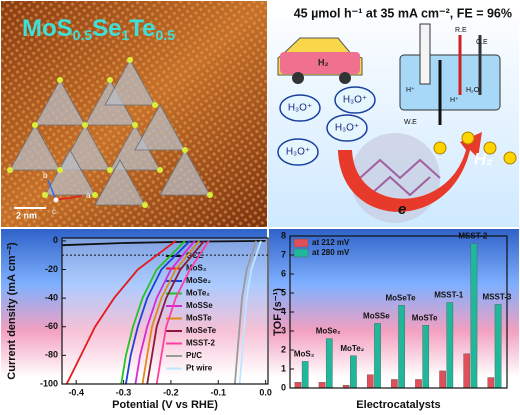  I want to click on smileys, so click(475, 148).